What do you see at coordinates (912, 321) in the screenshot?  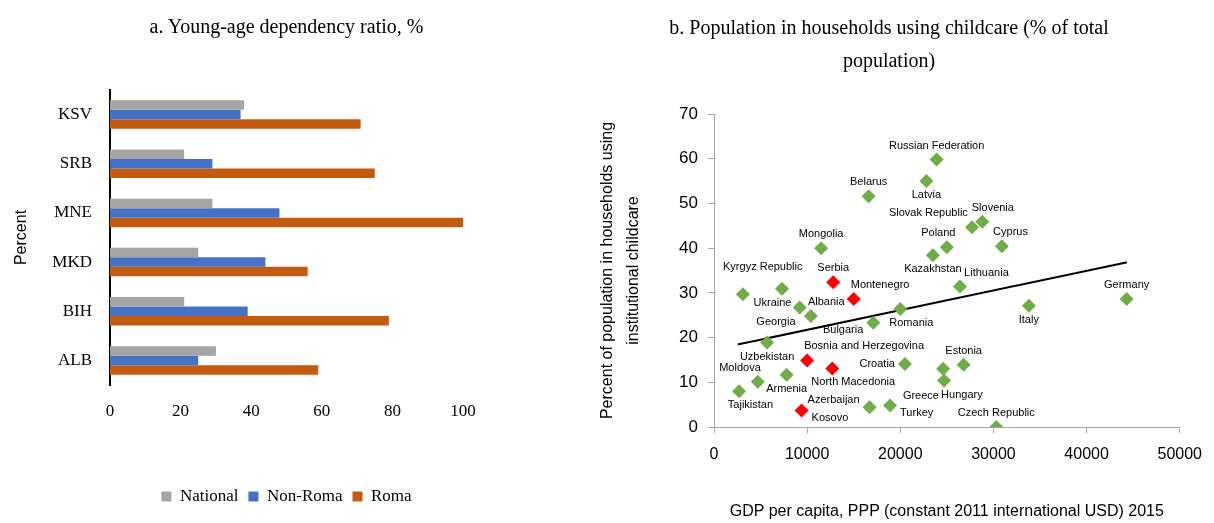 I see `data-label: Romania` at bounding box center [912, 321].